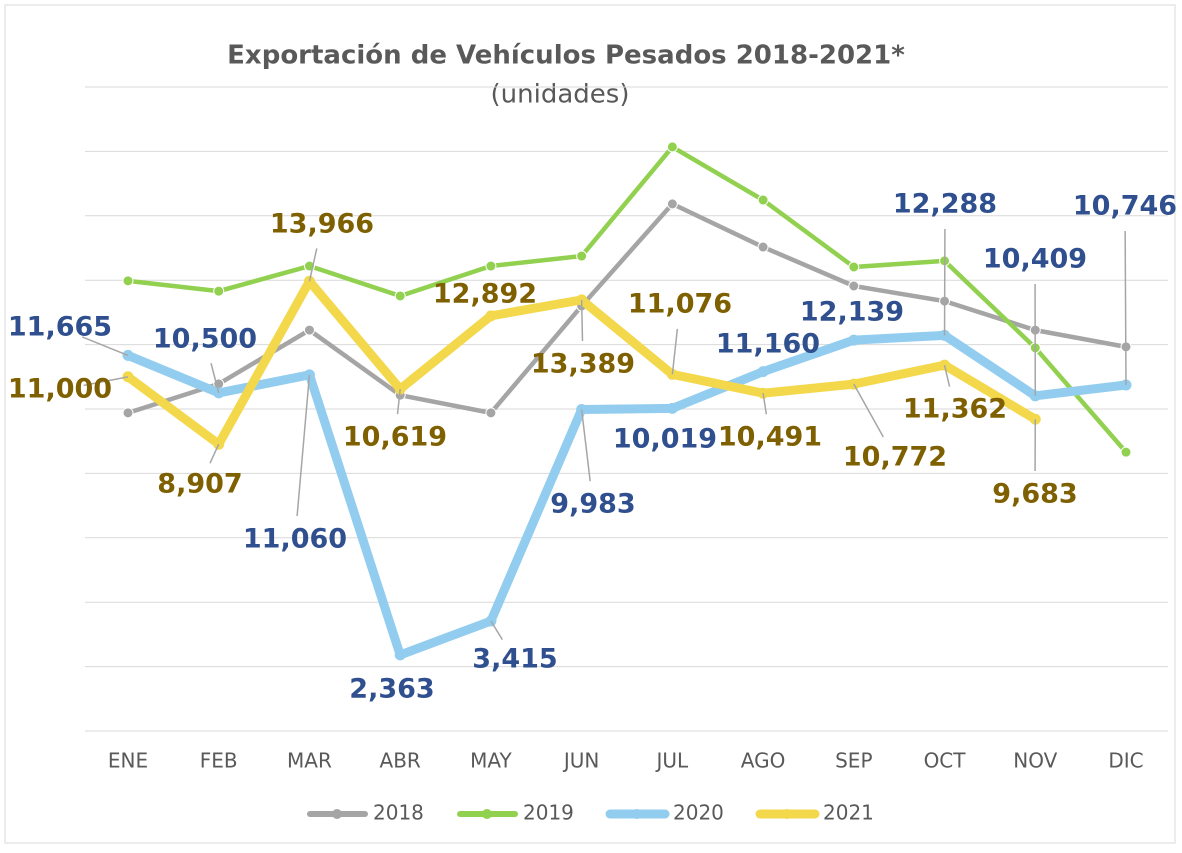 The height and width of the screenshot is (853, 1182). Describe the element at coordinates (1035, 761) in the screenshot. I see `x-tick-label: NOV` at that location.